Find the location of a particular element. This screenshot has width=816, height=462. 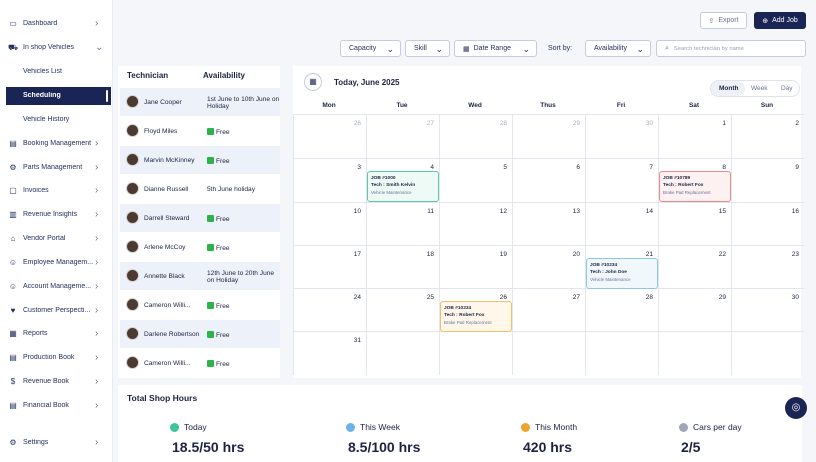

technician-row: Floyd Miles Free is located at coordinates (200, 131).